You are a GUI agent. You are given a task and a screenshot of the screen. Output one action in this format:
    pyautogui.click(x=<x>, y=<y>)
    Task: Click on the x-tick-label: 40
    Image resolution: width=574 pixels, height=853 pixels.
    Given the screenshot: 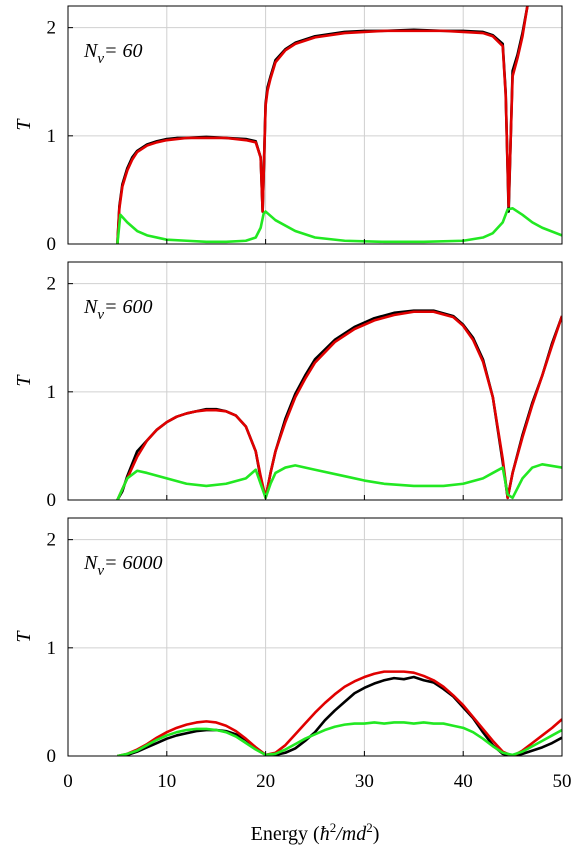 What is the action you would take?
    pyautogui.click(x=463, y=781)
    